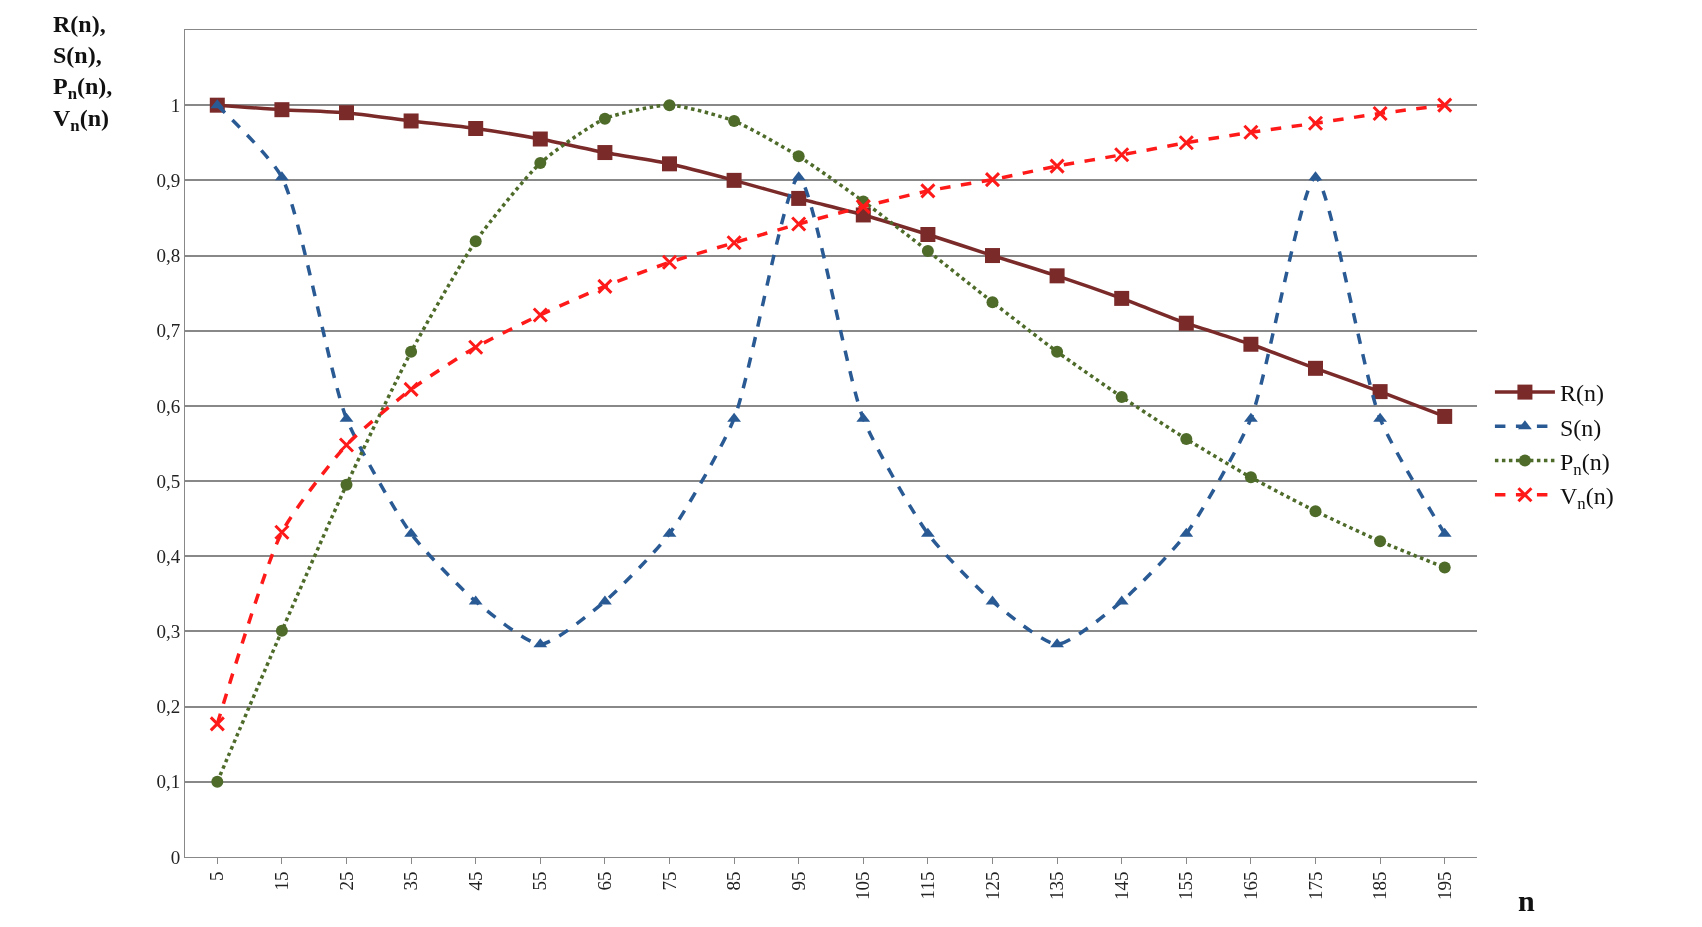  What do you see at coordinates (928, 885) in the screenshot?
I see `x-tick-label: 115` at bounding box center [928, 885].